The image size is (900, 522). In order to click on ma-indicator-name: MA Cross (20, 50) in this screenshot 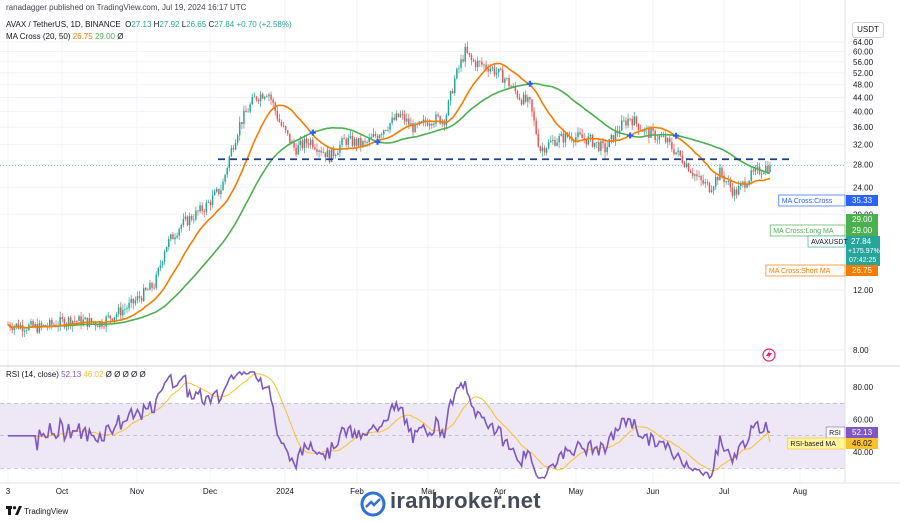, I will do `click(38, 36)`.